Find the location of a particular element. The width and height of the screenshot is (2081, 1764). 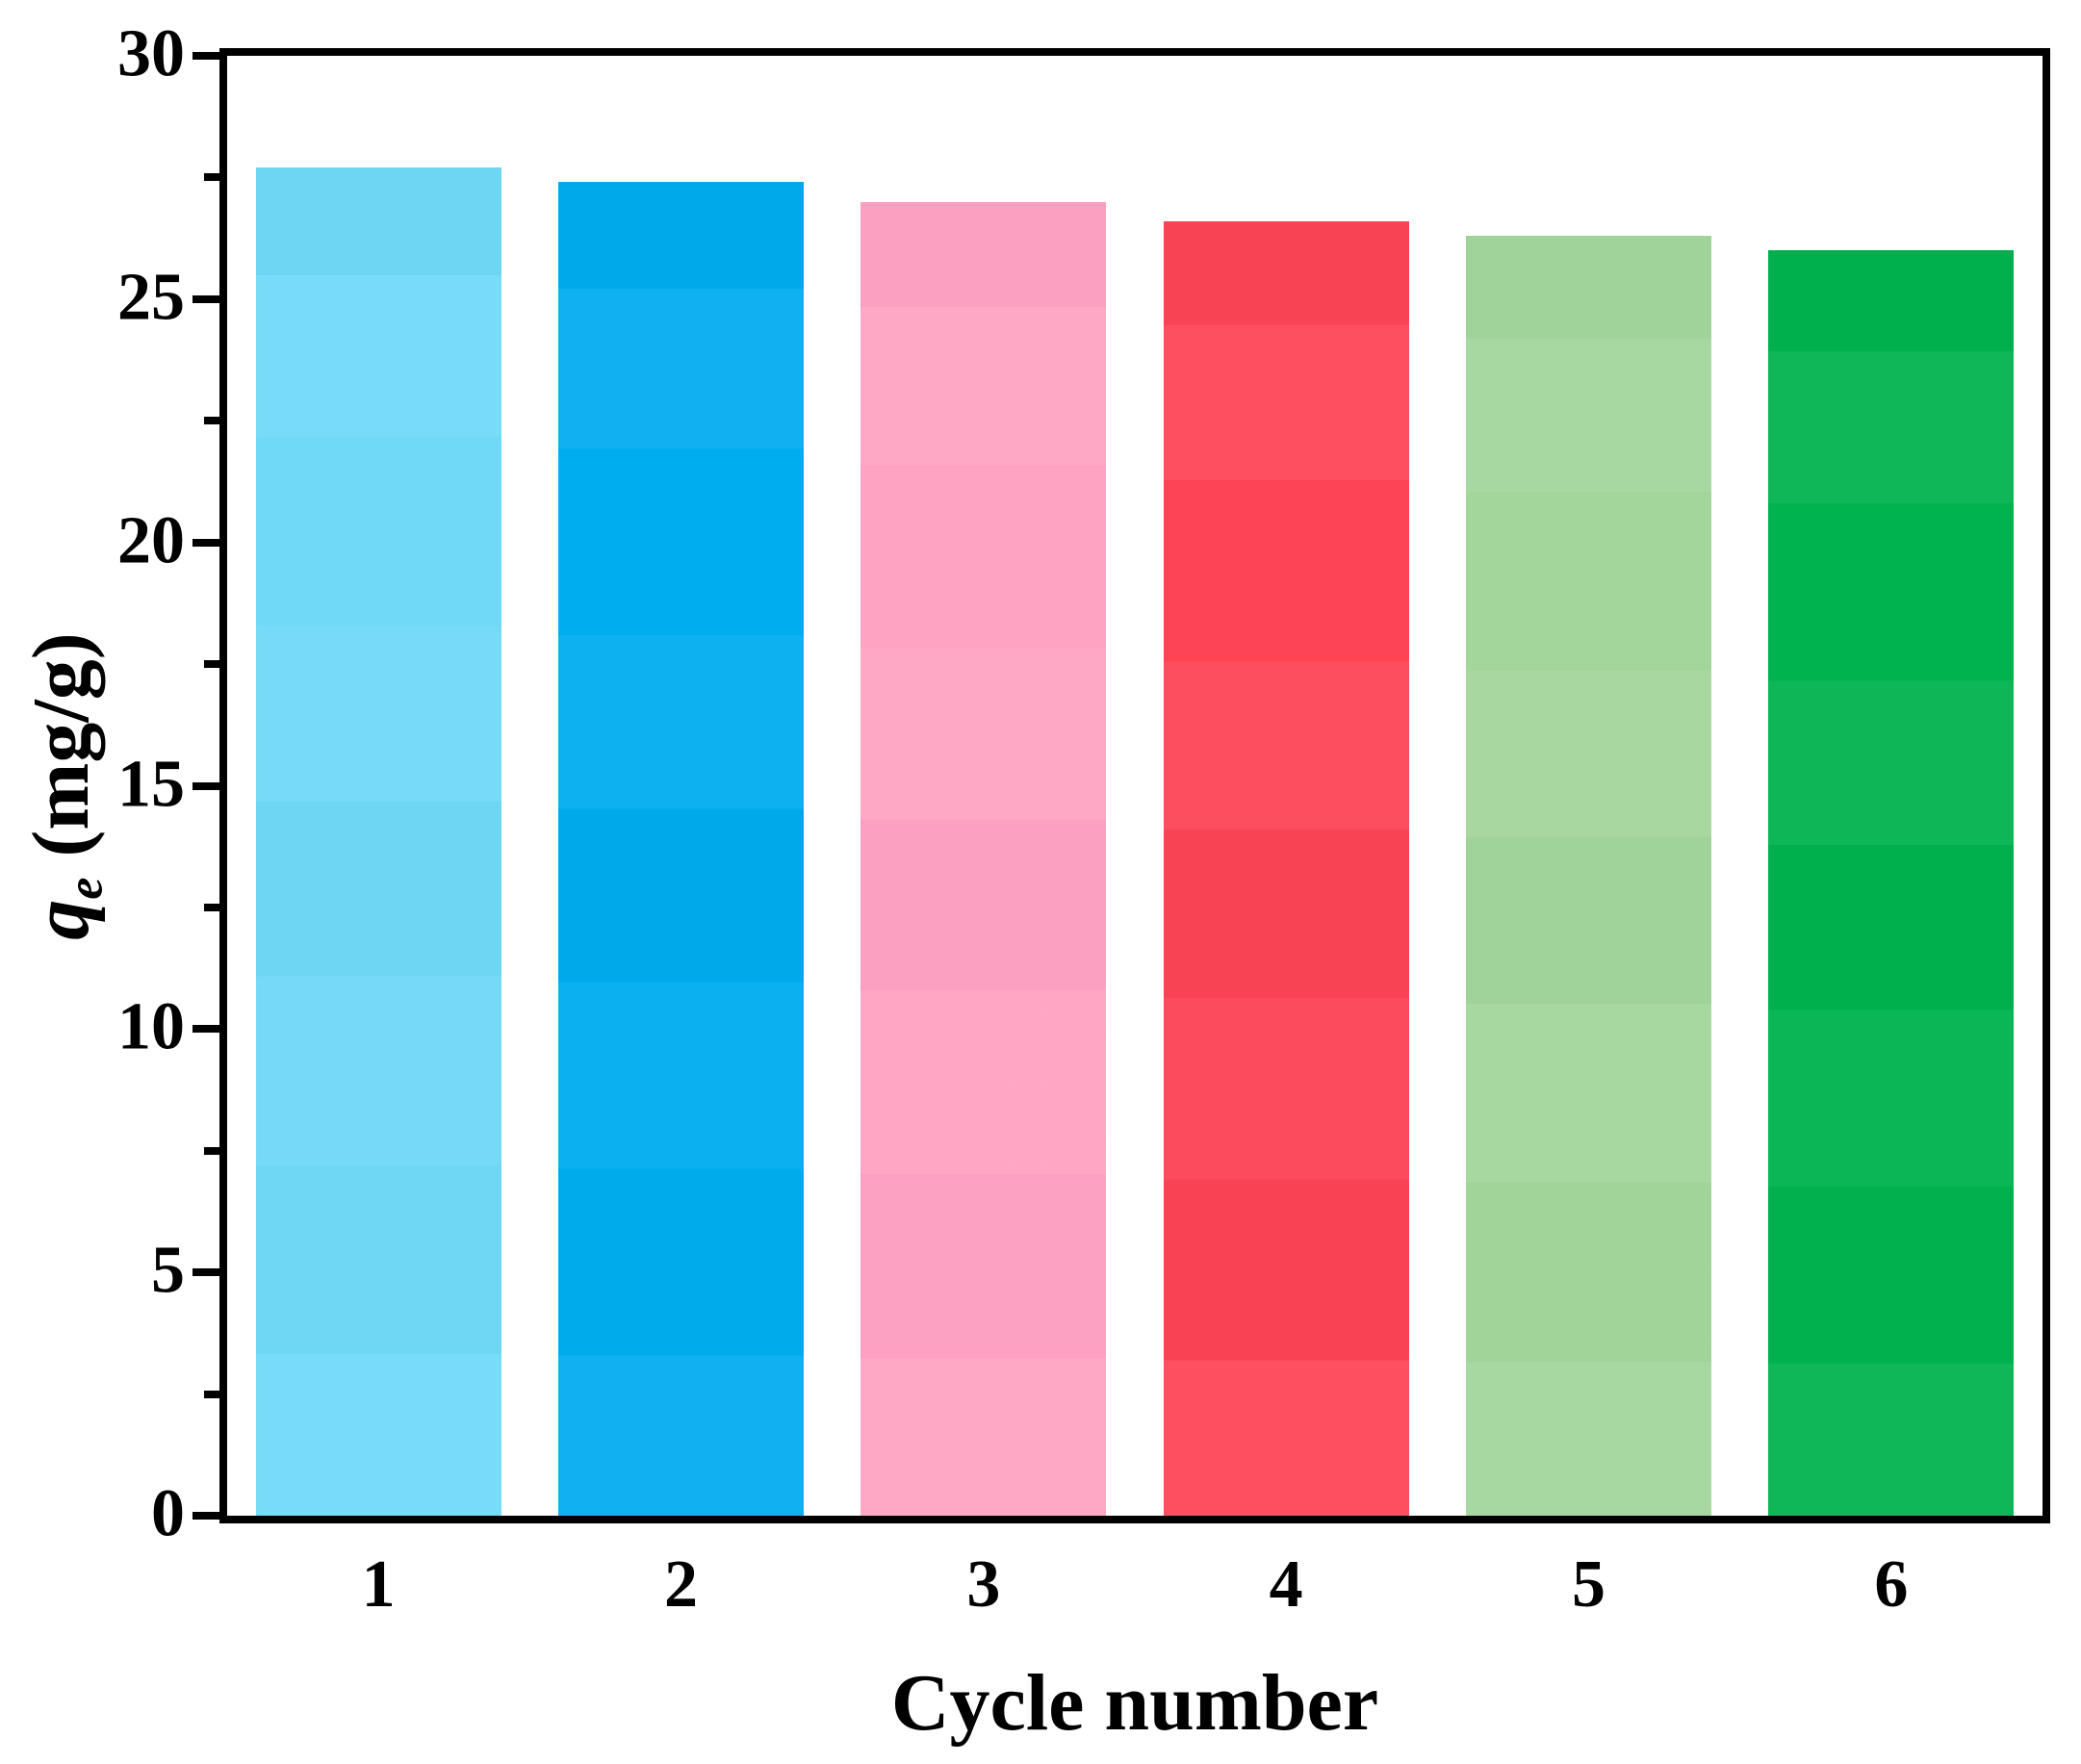

y-tick-label: 15 is located at coordinates (151, 784).